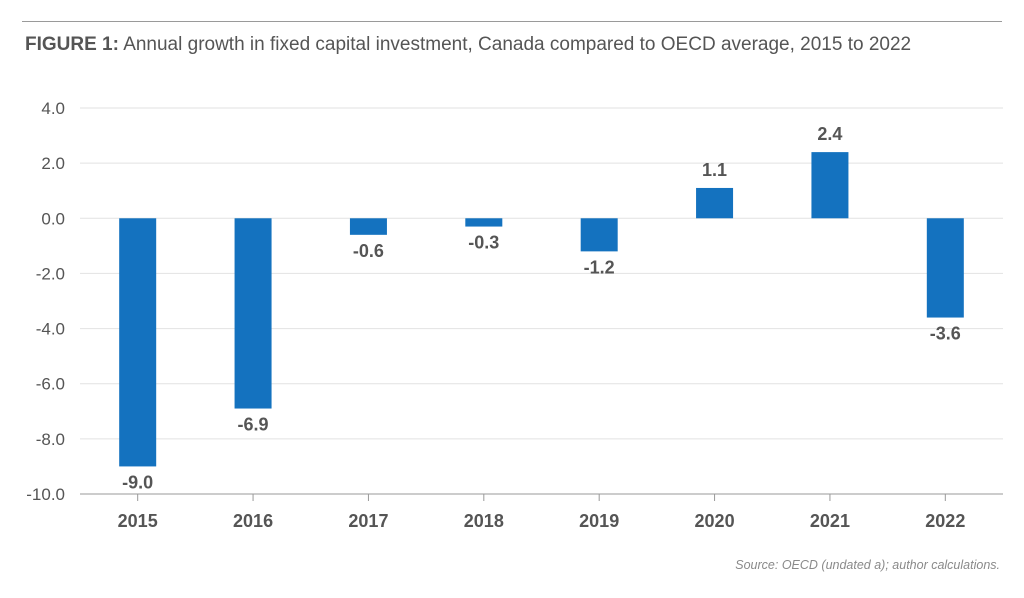 The width and height of the screenshot is (1024, 598). What do you see at coordinates (72, 44) in the screenshot?
I see `figure-label: FIGURE 1:` at bounding box center [72, 44].